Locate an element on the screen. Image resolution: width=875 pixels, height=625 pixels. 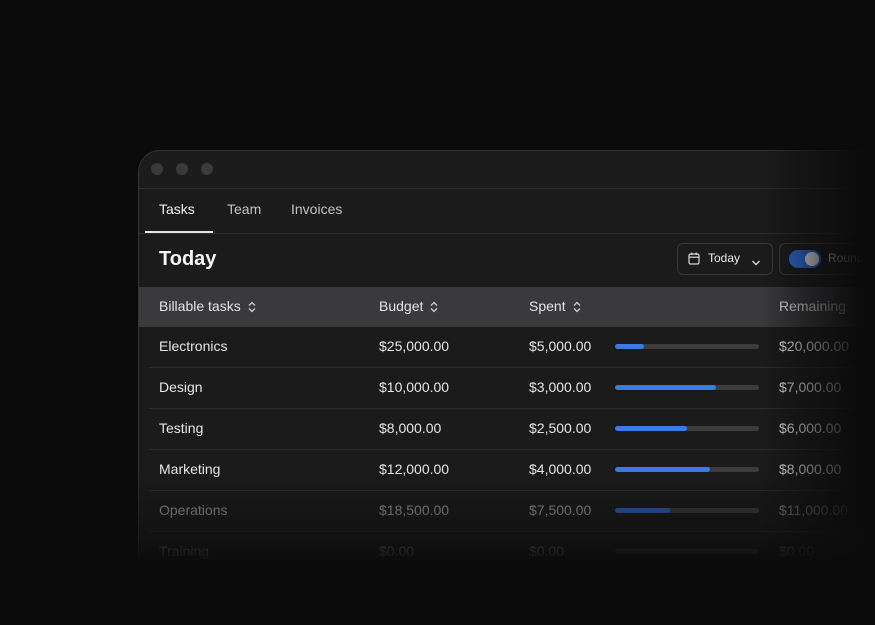
budget-cell: $25,000.00 is located at coordinates (414, 346).